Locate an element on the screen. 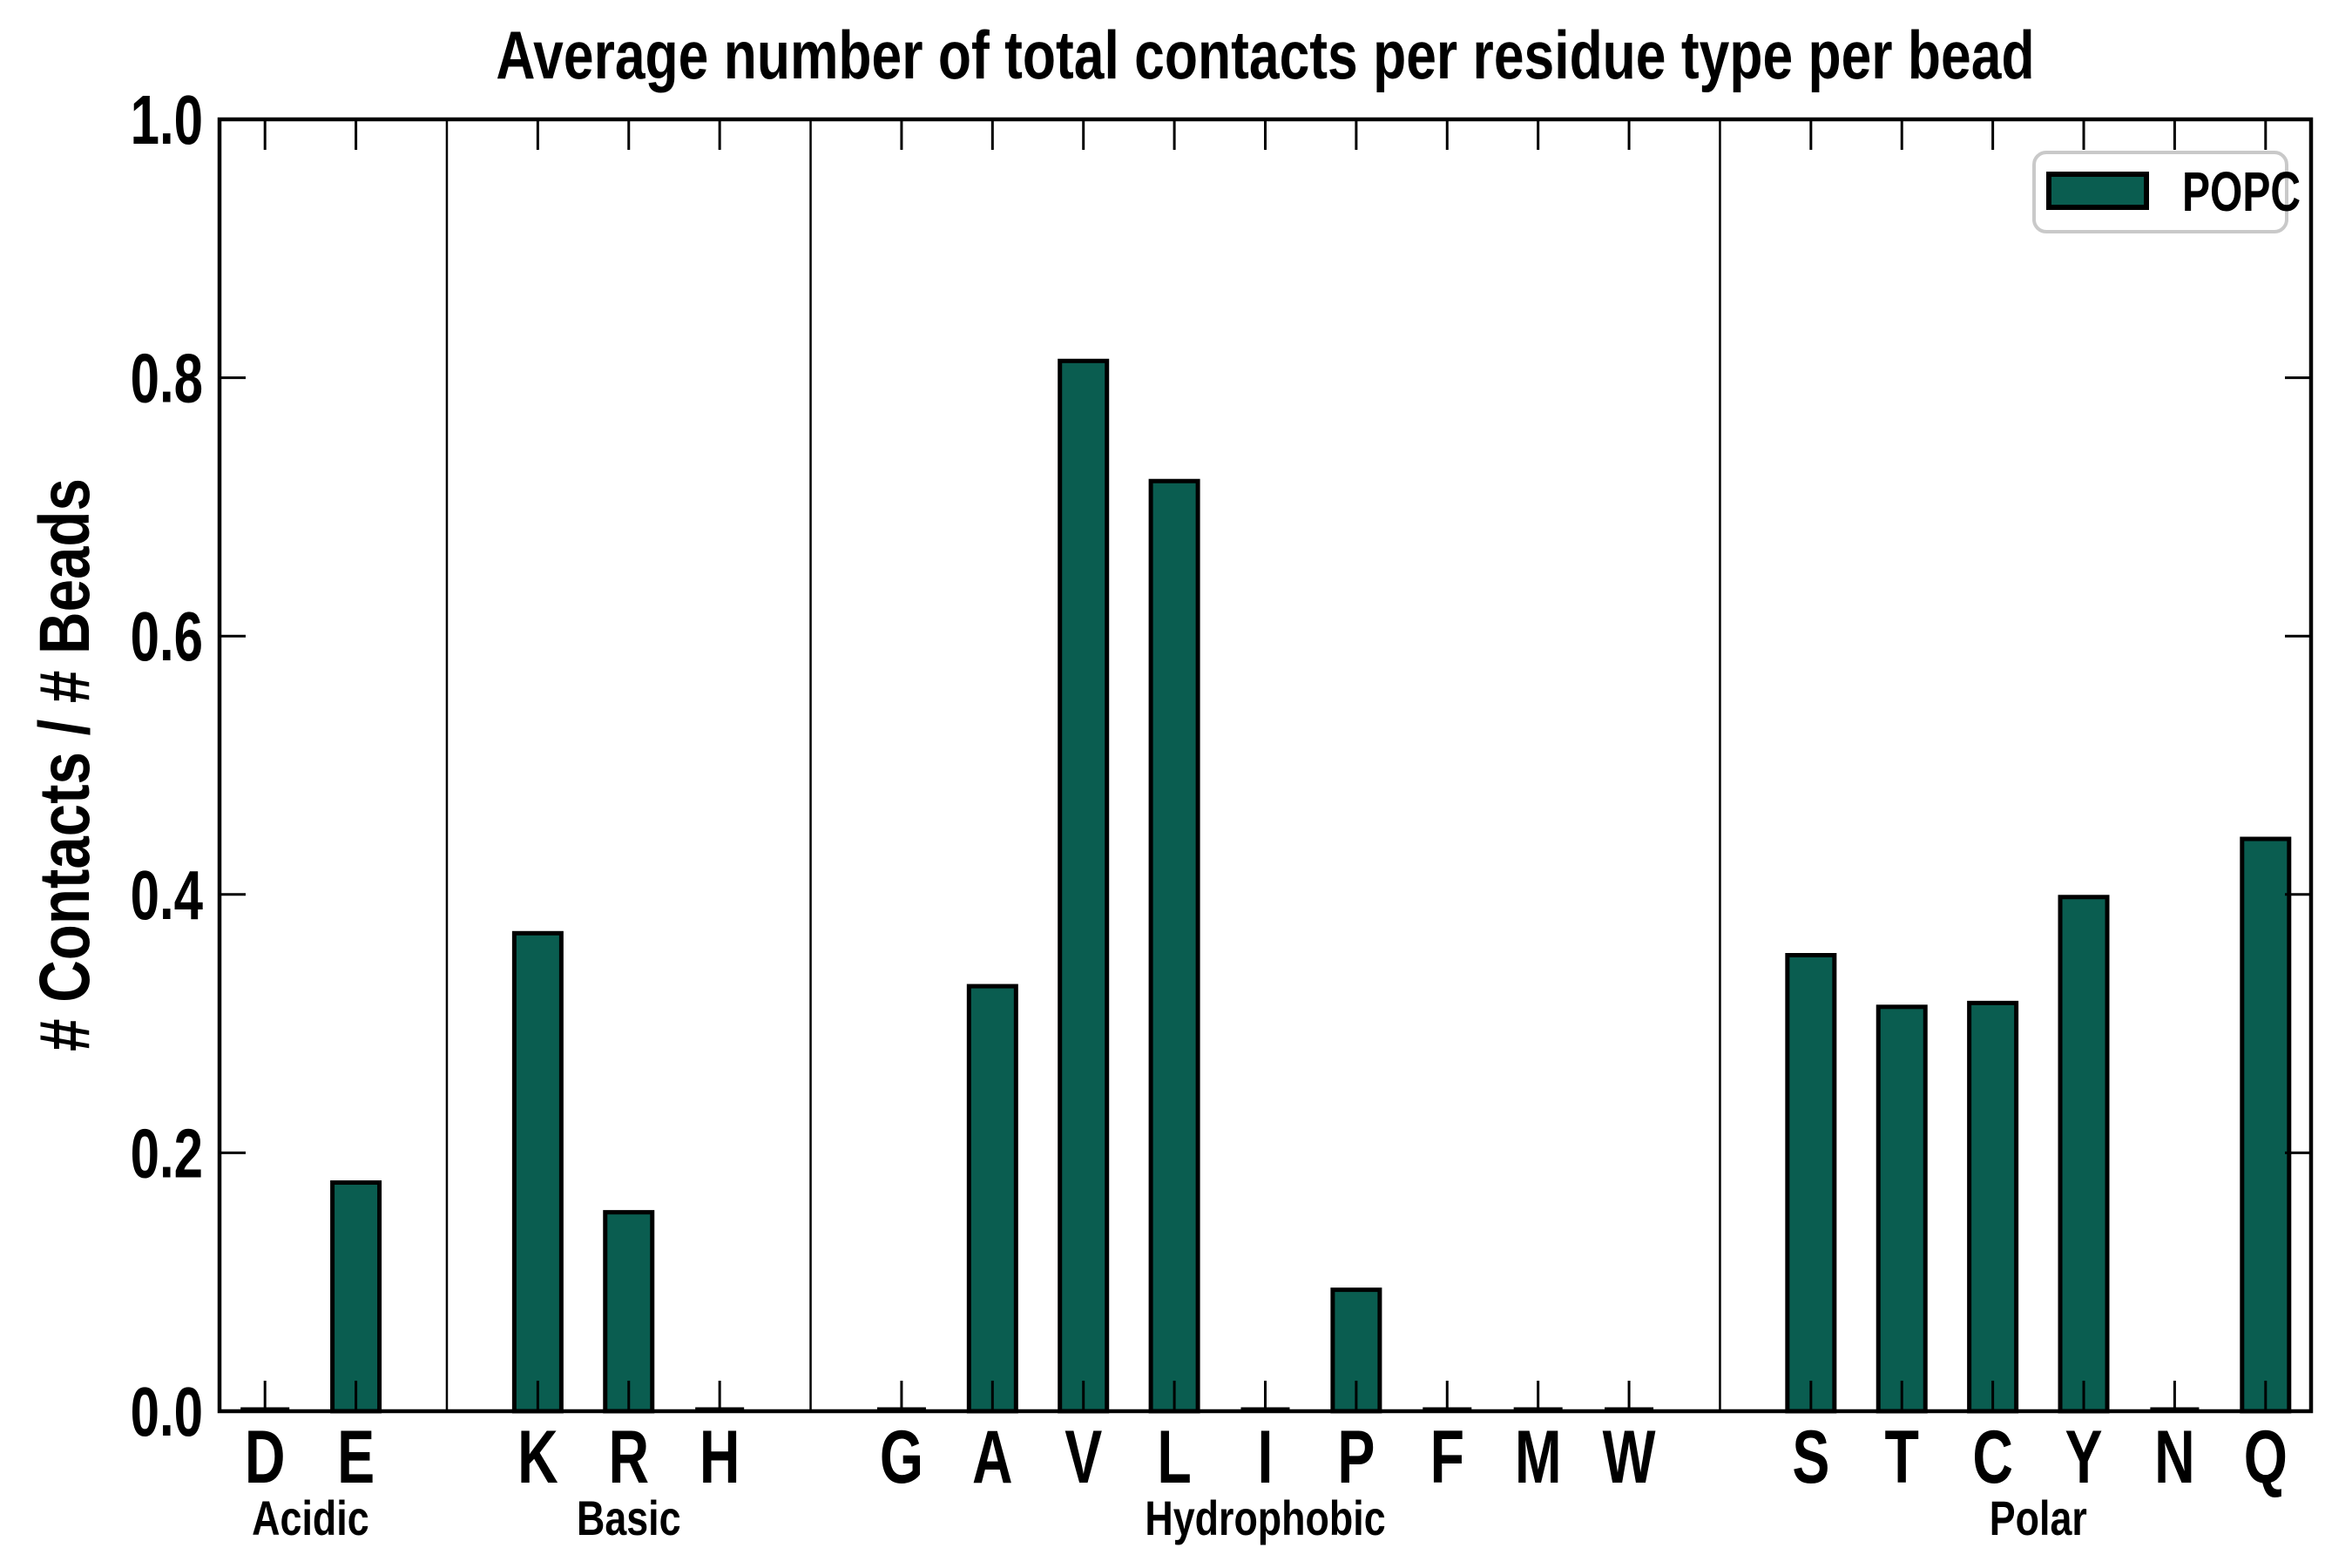 This screenshot has width=2352, height=1568. x-tick-label-Q: Q is located at coordinates (2266, 1457).